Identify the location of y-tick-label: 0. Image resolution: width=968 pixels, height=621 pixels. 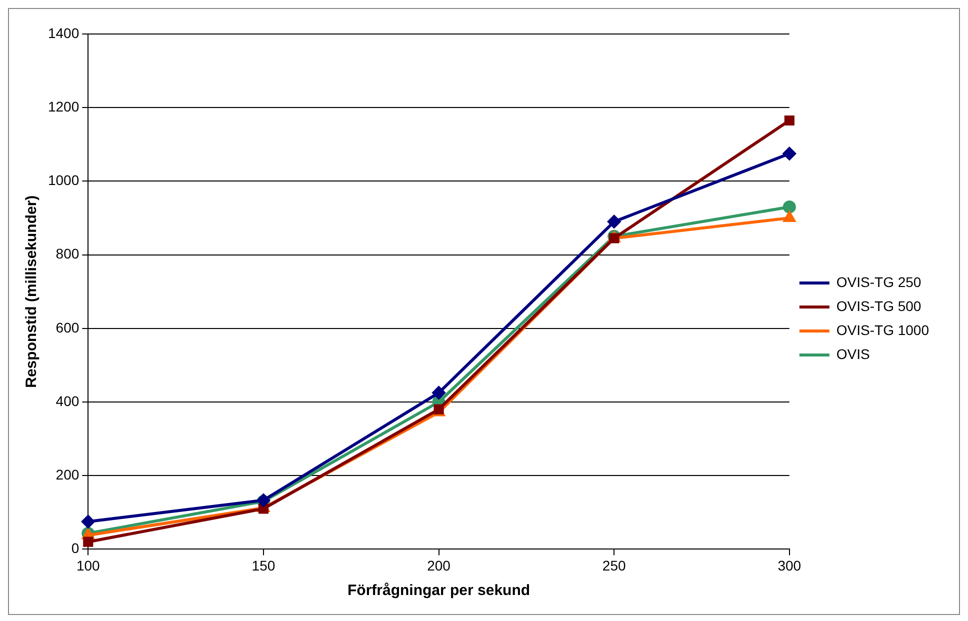
(75, 548).